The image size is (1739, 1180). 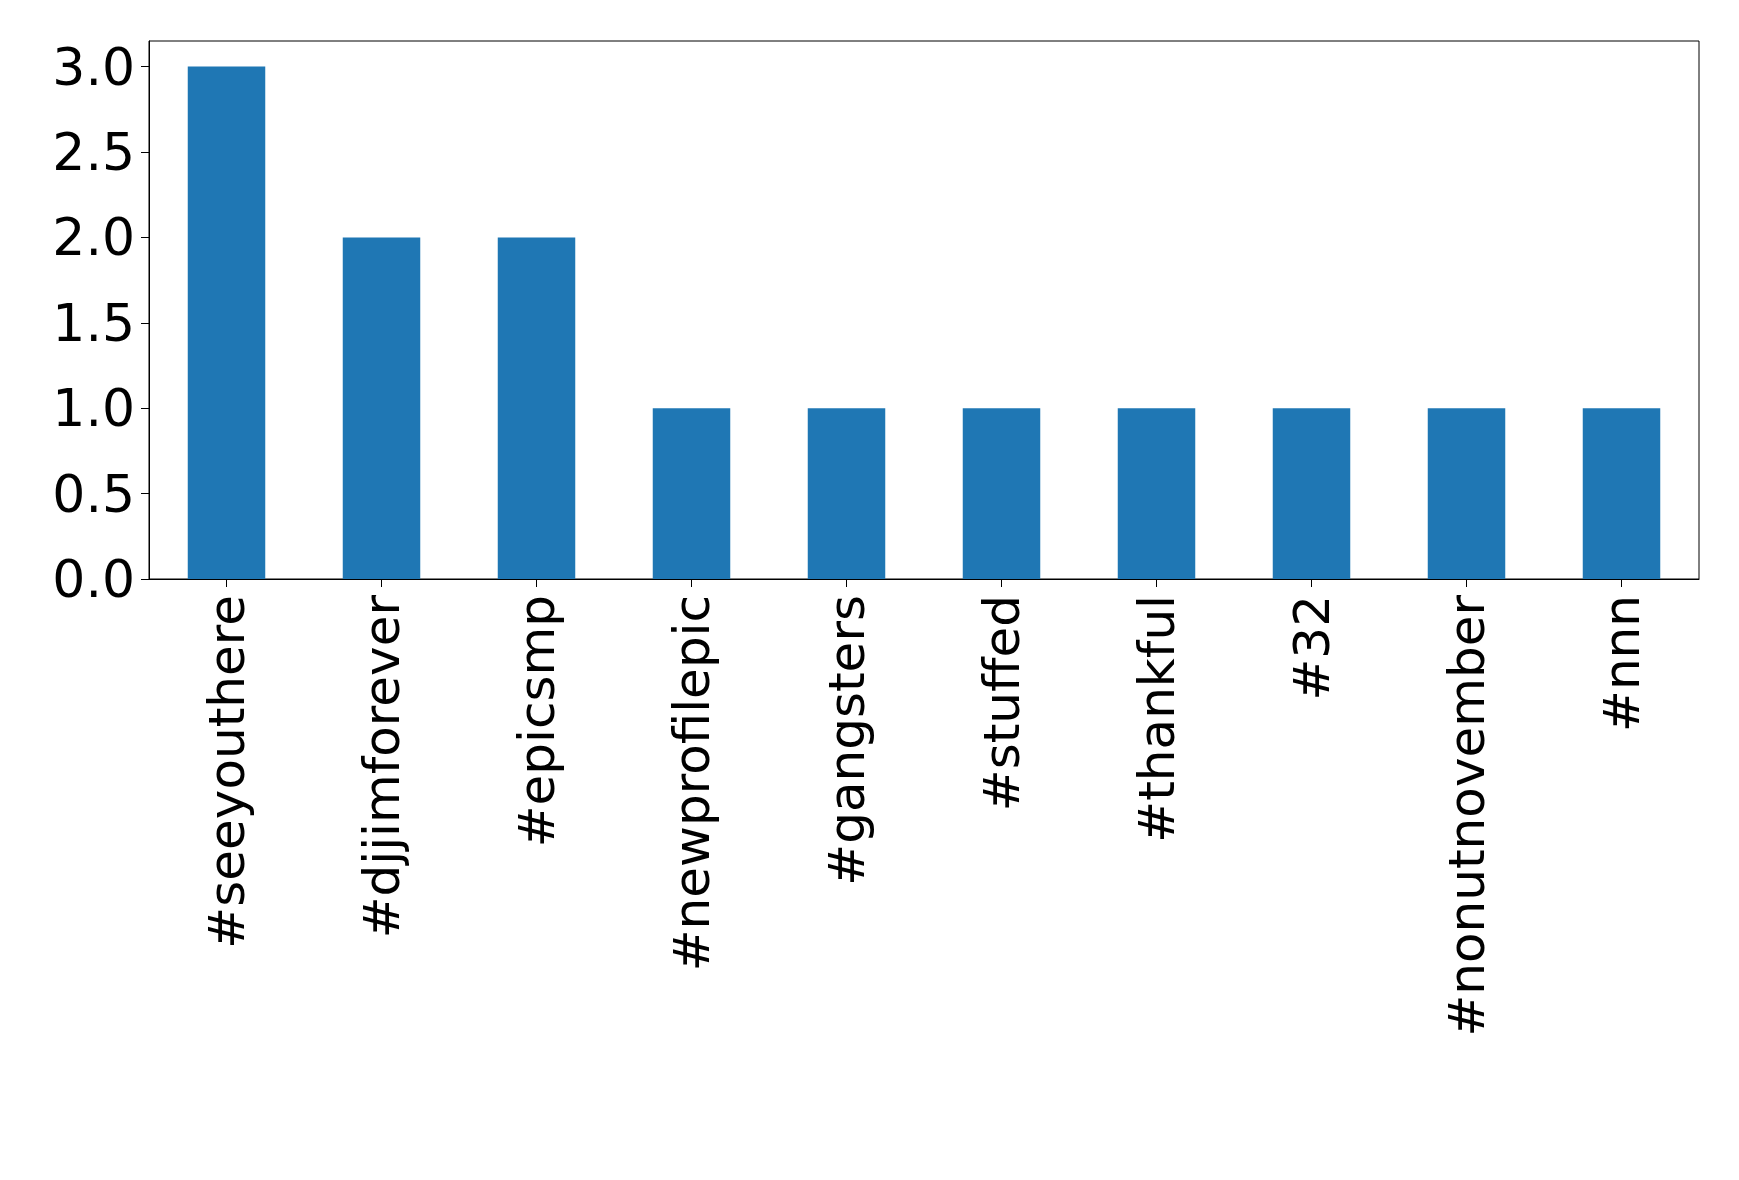 What do you see at coordinates (846, 740) in the screenshot?
I see `x-tick-label: #gangsters` at bounding box center [846, 740].